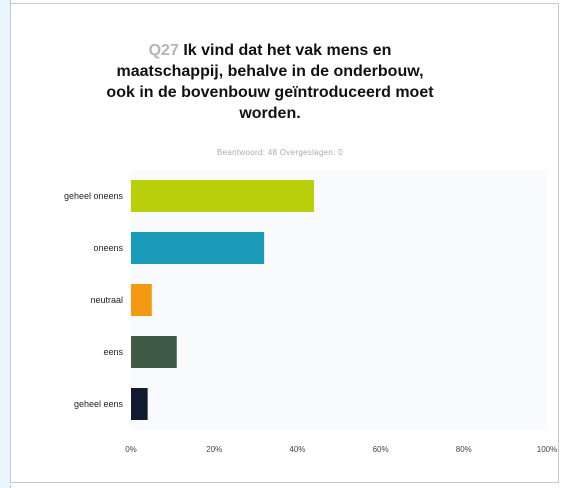 Image resolution: width=566 pixels, height=488 pixels. Describe the element at coordinates (270, 113) in the screenshot. I see `title-line-4: worden.` at that location.